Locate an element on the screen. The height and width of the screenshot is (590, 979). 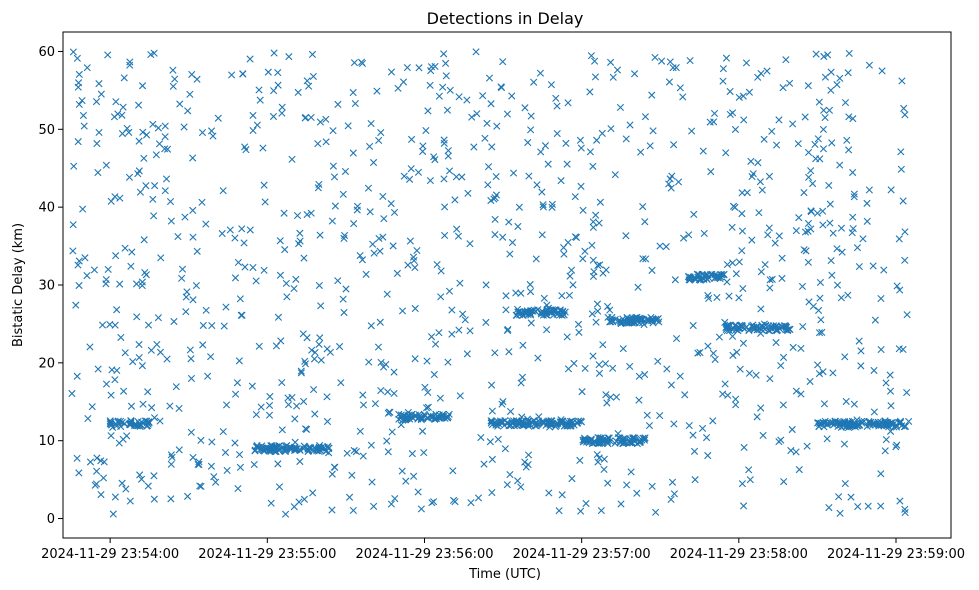
x-tick-label: 2024-11-29 23:57:00 is located at coordinates (582, 554).